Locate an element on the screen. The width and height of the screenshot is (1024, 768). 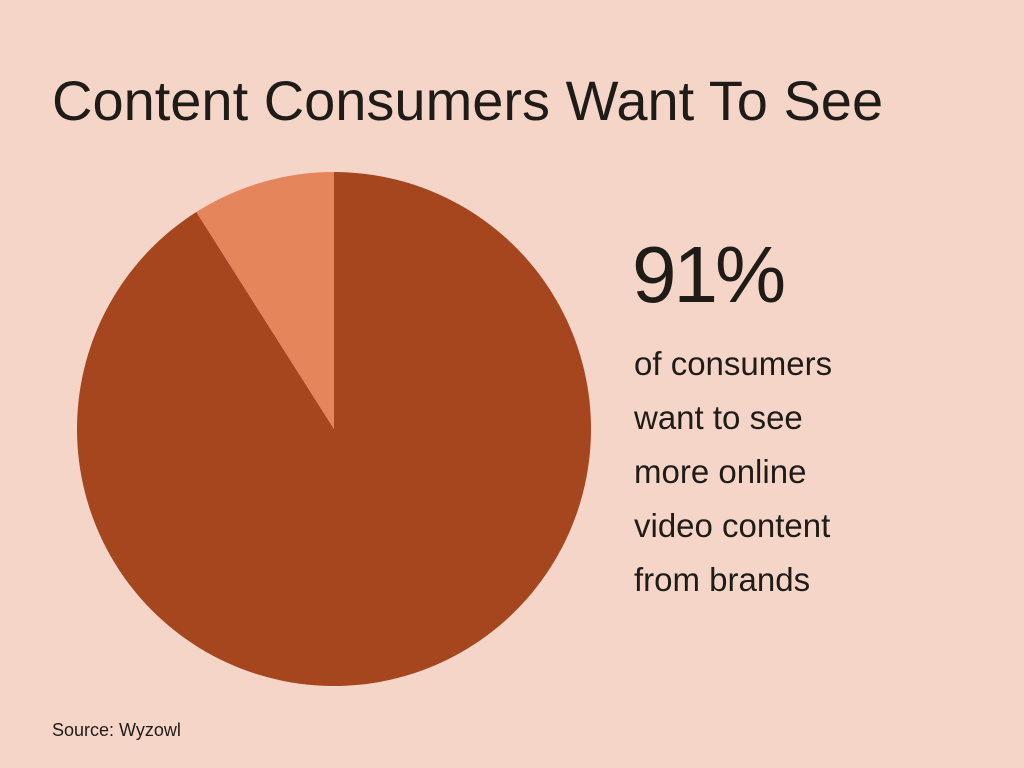
annotation-line: want to see is located at coordinates (718, 417).